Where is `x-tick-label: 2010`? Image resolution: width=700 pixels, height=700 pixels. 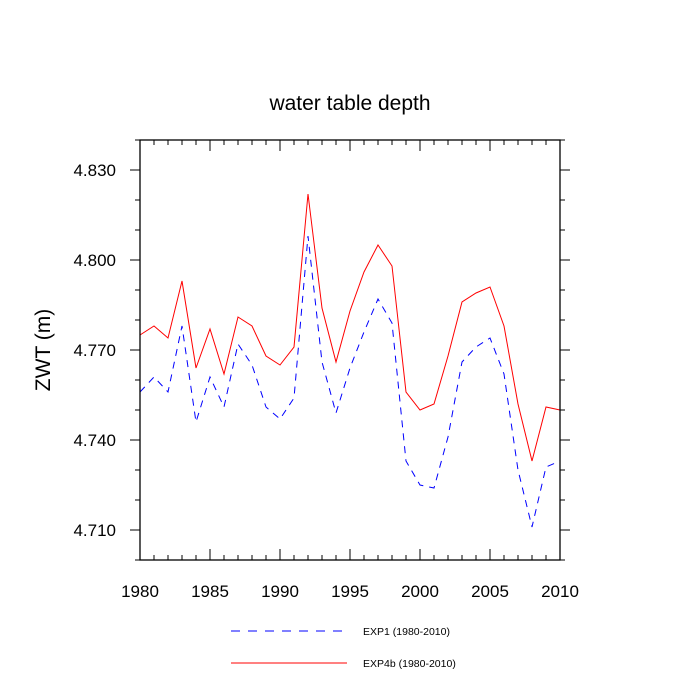
x-tick-label: 2010 is located at coordinates (560, 591).